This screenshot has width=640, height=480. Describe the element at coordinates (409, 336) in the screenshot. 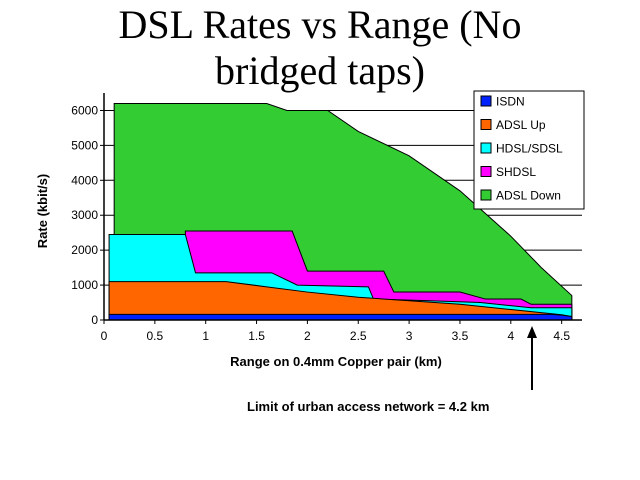

I see `x-tick-label-6: 3` at that location.